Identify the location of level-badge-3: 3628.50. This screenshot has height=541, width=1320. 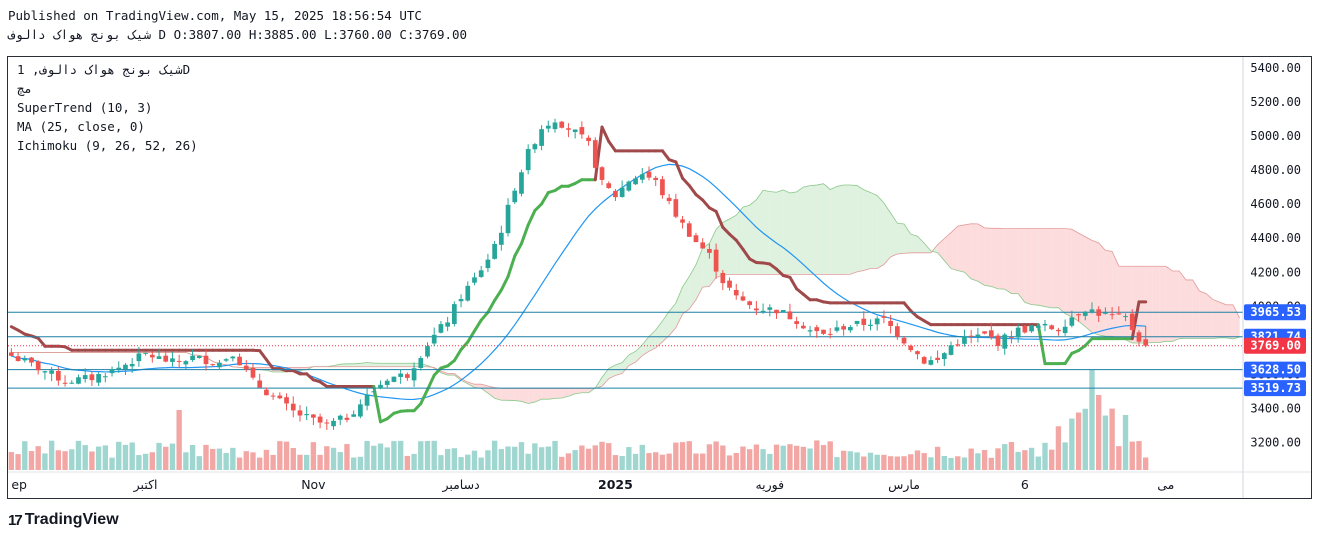
(1275, 369).